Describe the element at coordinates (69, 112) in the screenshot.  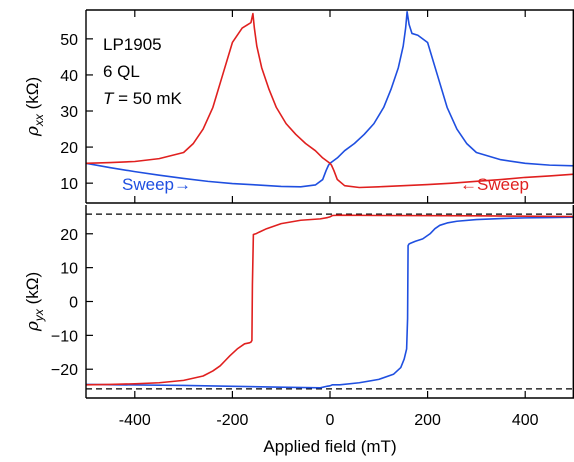
I see `y-tick-label-rho_xx: 30` at that location.